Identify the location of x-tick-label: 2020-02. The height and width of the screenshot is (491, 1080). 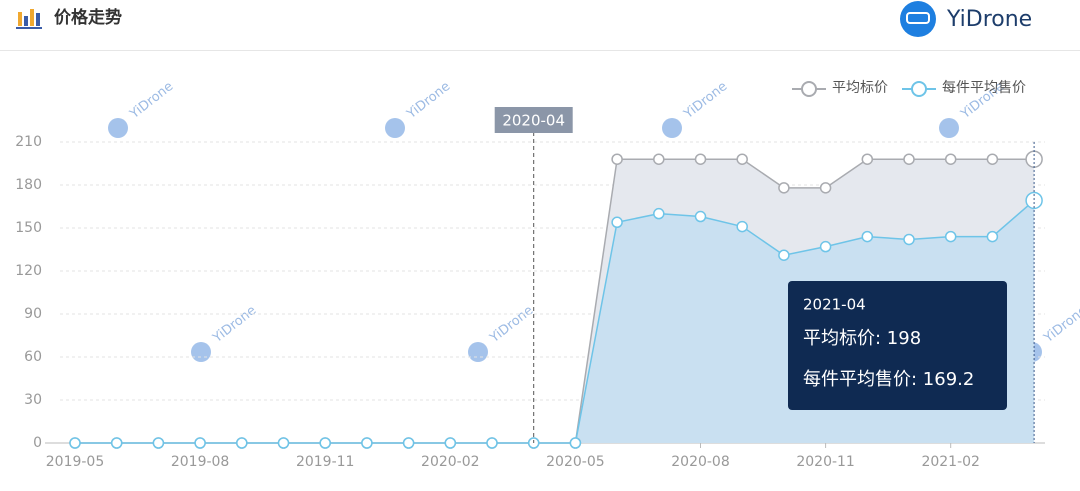
(450, 462).